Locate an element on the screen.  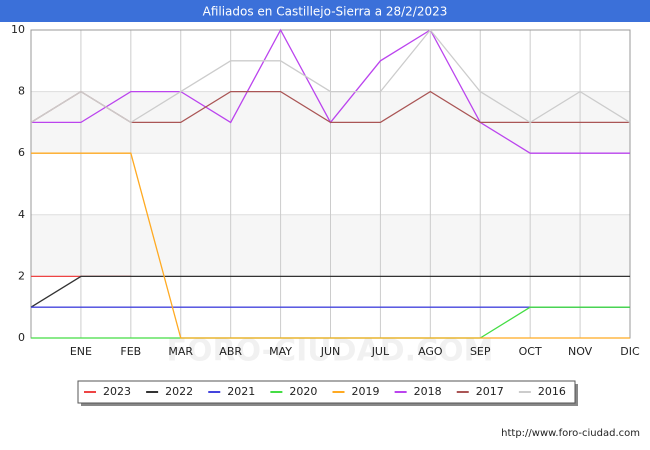
x-tick-label: JUN is located at coordinates (330, 351).